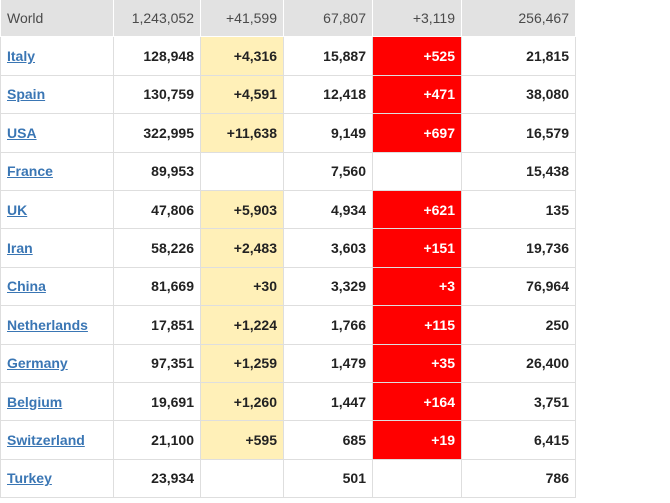 This screenshot has width=670, height=503. I want to click on total-recovered-cell: 15,438, so click(518, 171).